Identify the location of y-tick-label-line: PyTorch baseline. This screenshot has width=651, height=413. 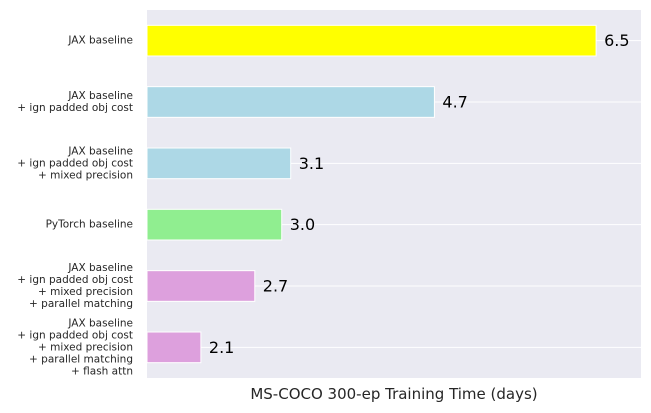
(89, 225).